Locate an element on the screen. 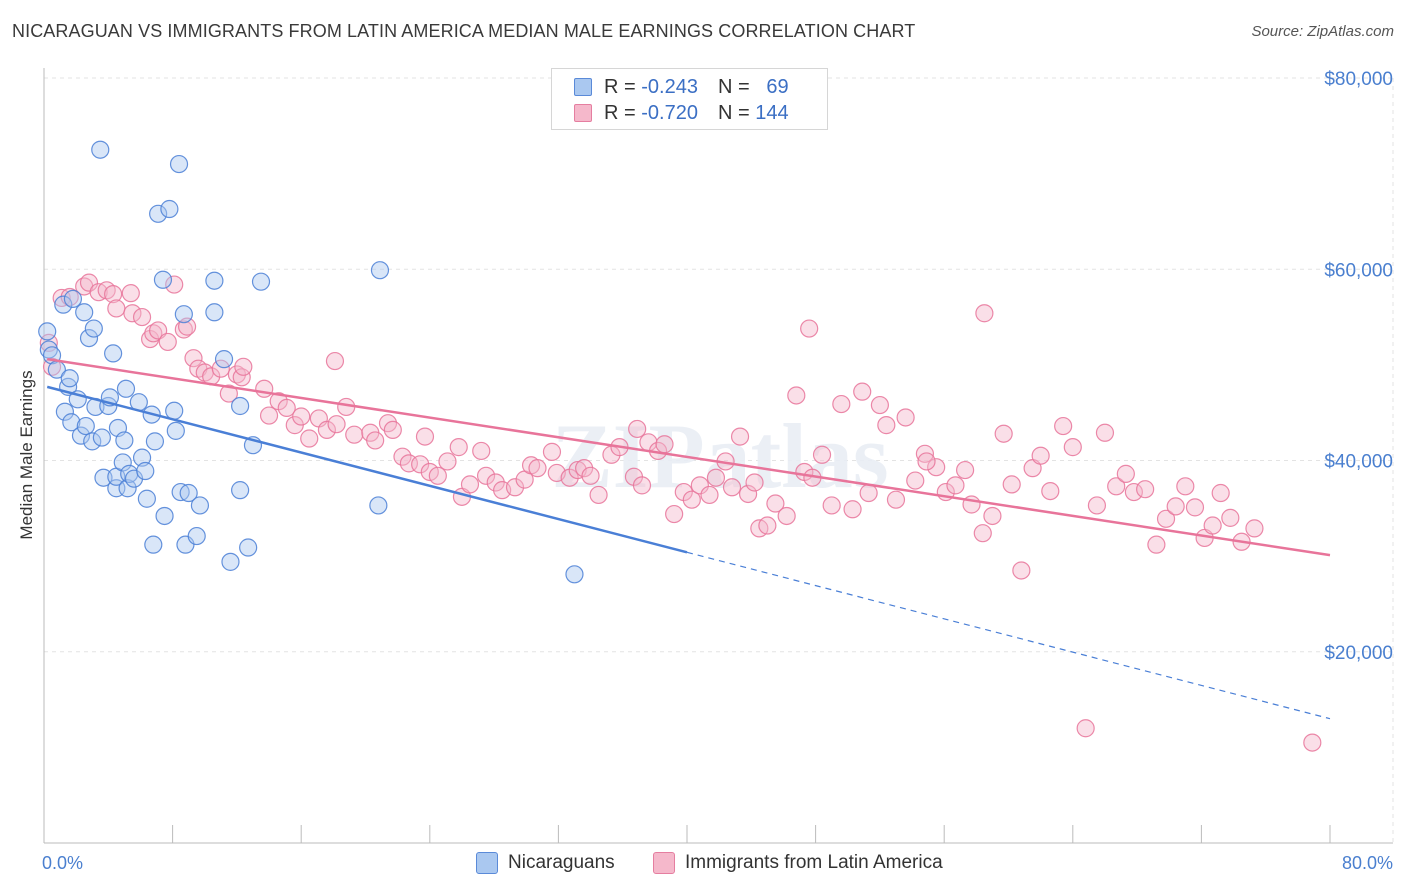 The image size is (1406, 892). x-tick-label-max: 80.0% is located at coordinates (1367, 863).